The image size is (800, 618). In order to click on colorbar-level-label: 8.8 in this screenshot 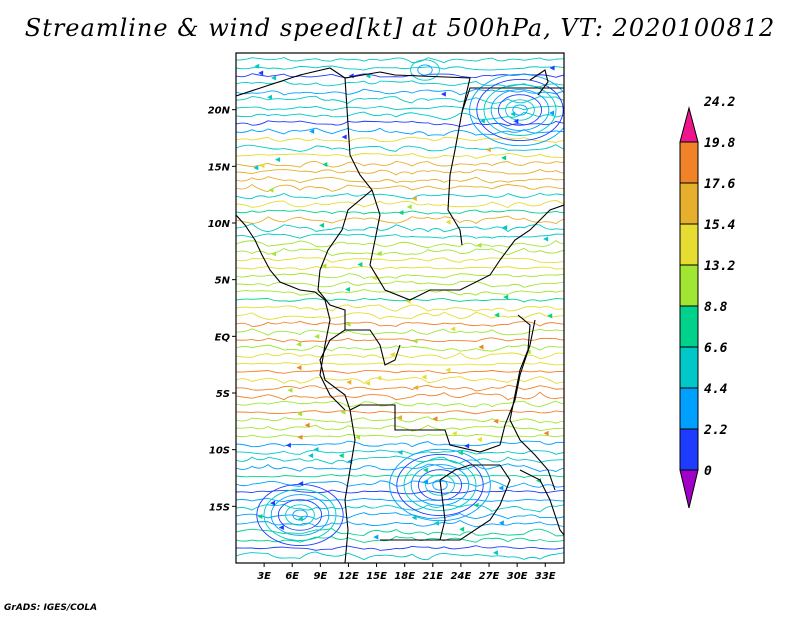, I will do `click(716, 307)`.